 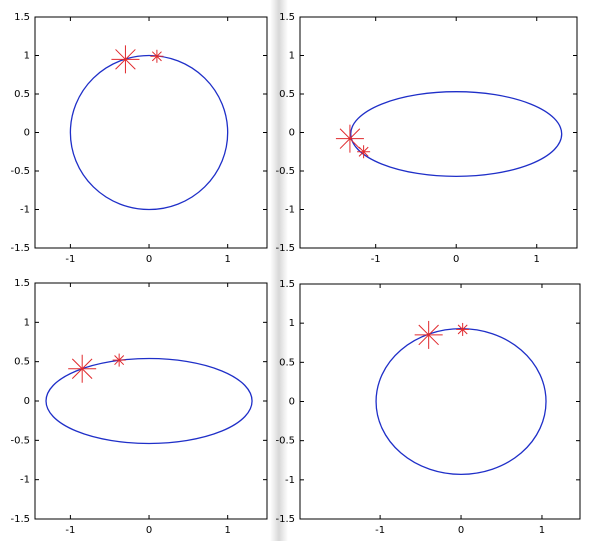 I want to click on window-edge, so click(x=279, y=270).